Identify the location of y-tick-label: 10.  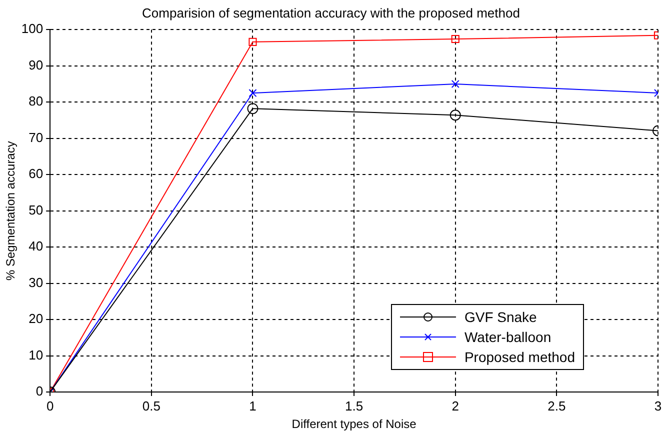
(36, 354).